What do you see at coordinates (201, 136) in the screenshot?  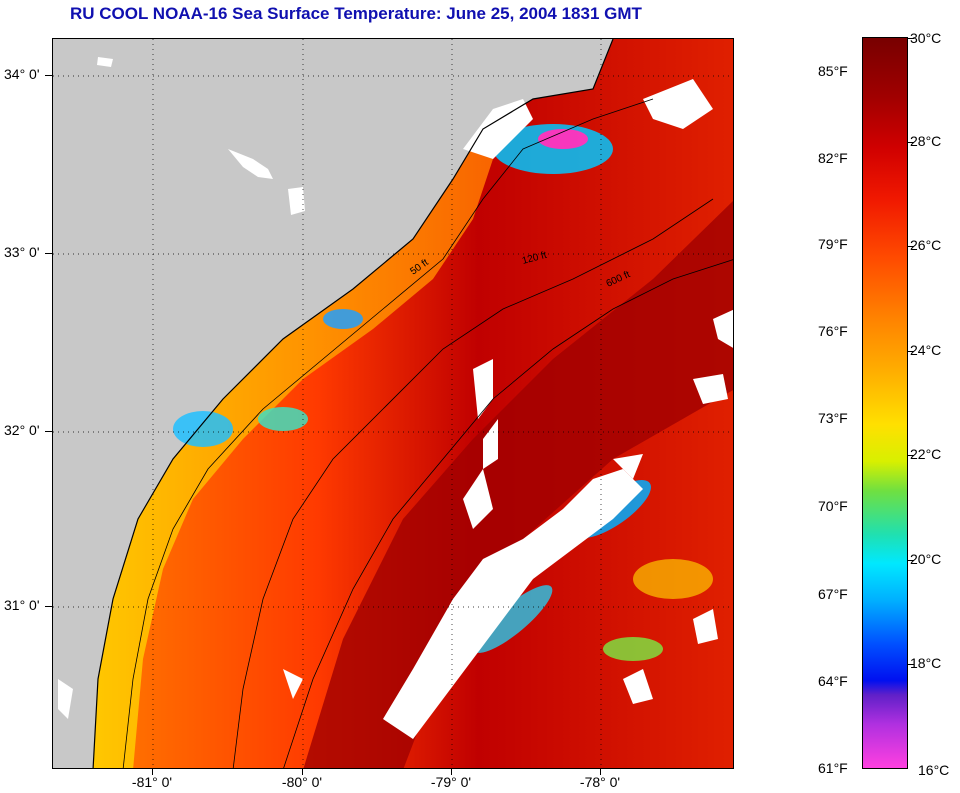 I see `inland-lakes` at bounding box center [201, 136].